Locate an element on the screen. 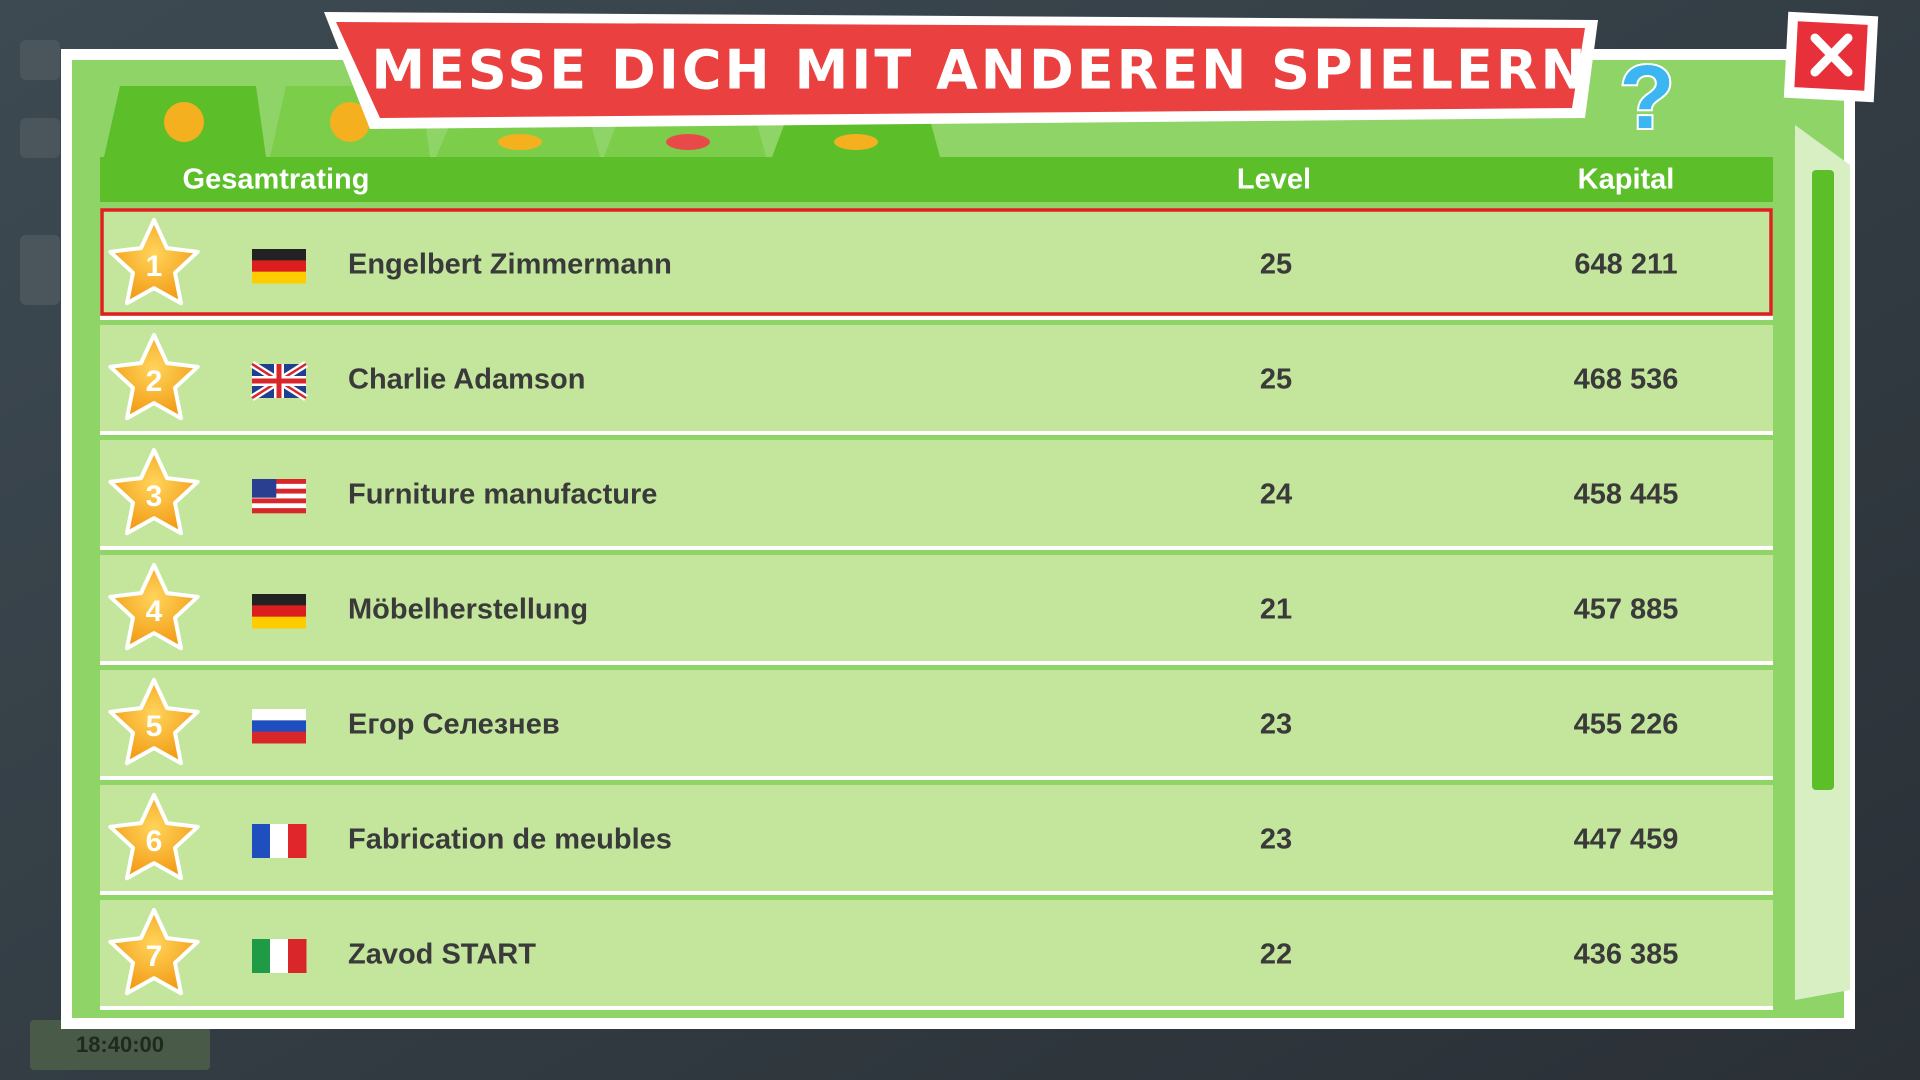 This screenshot has height=1080, width=1920. rank: 5 is located at coordinates (154, 726).